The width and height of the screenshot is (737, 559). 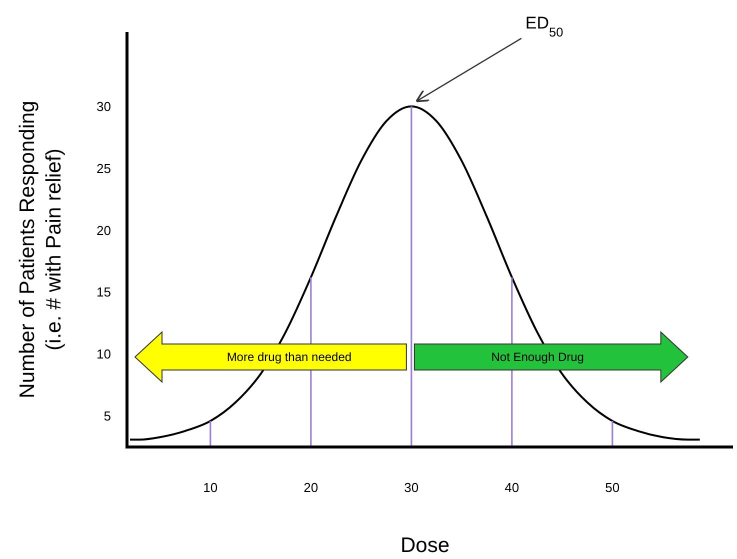 I want to click on x-tick-label: 40, so click(x=512, y=487).